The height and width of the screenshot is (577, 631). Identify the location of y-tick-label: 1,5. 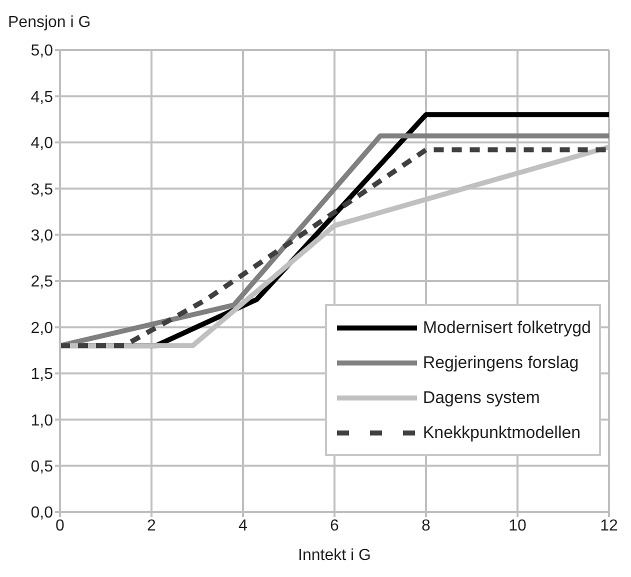
(42, 375).